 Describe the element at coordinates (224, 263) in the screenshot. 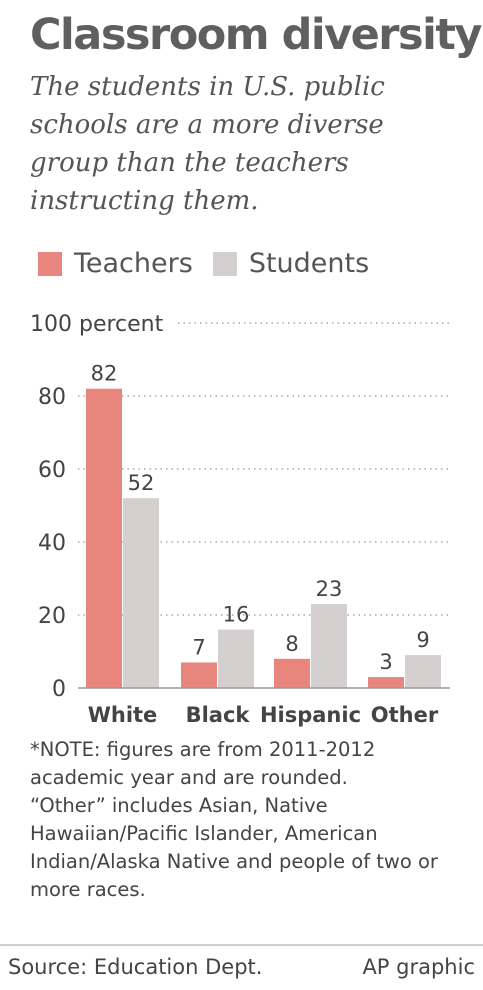

I see `legend-swatch-students` at that location.